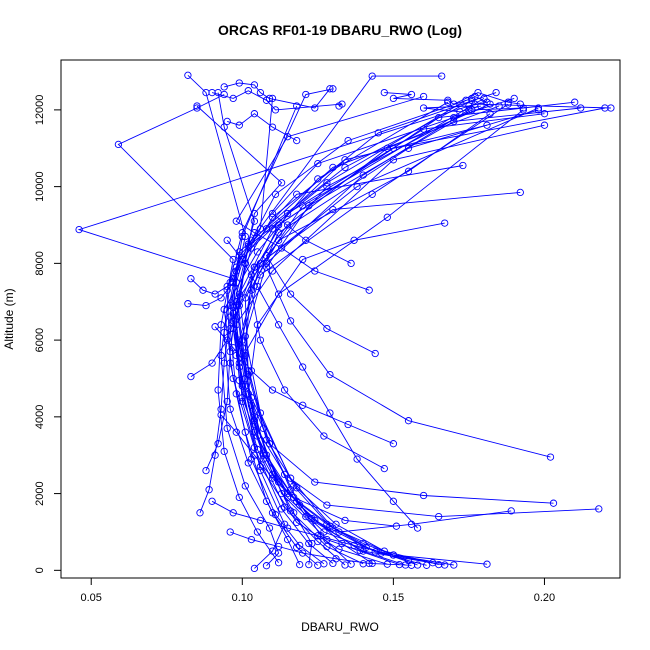  What do you see at coordinates (340, 627) in the screenshot?
I see `x-axis-label: DBARU_RWO` at bounding box center [340, 627].